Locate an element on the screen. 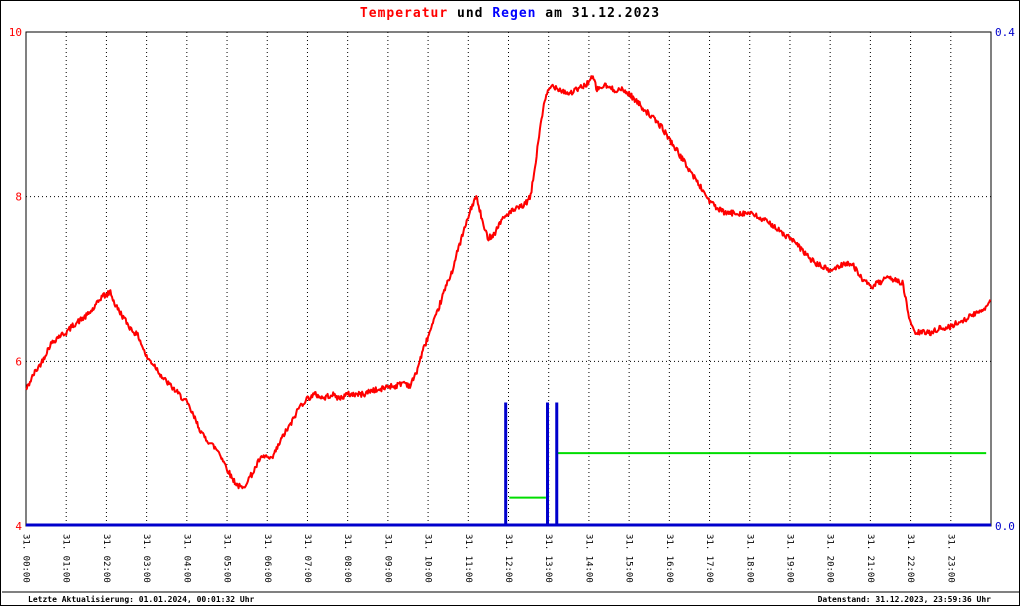  title-word-rain: Regen is located at coordinates (514, 13).